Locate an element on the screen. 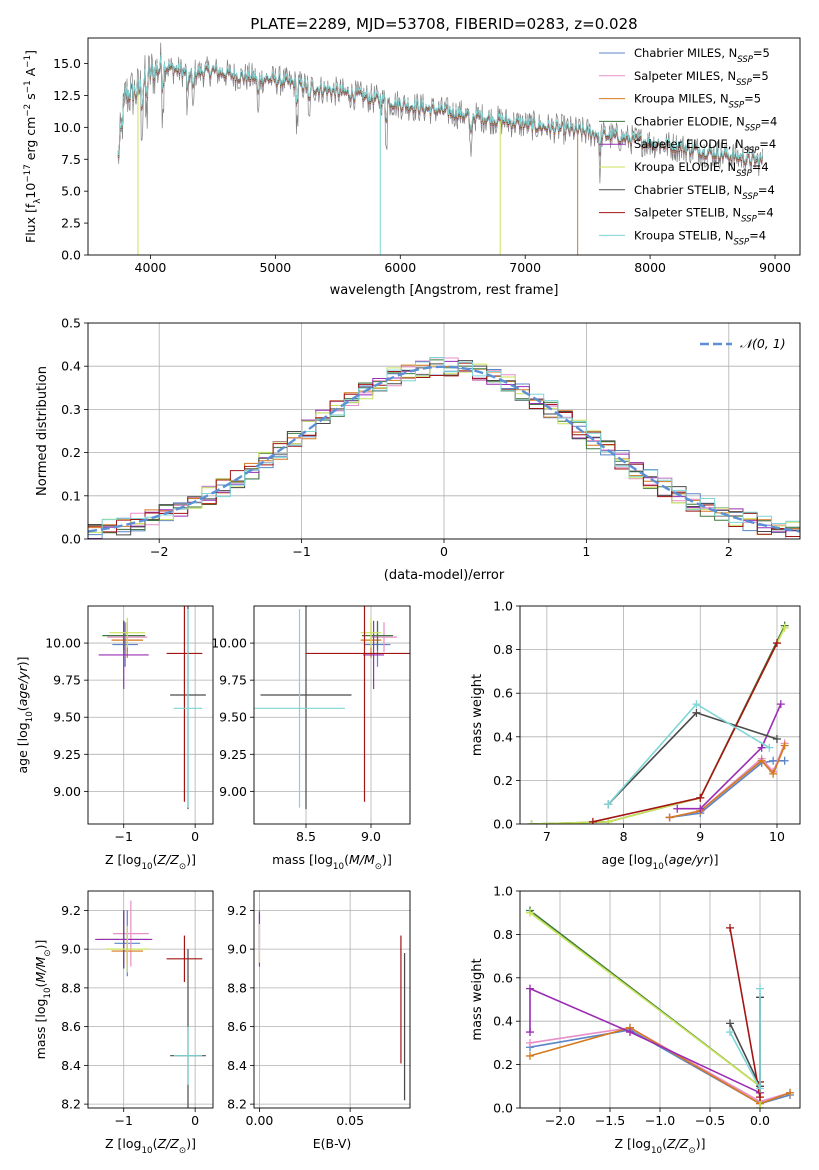 The image size is (819, 1170). label-part: Z/Z is located at coordinates (677, 1143).